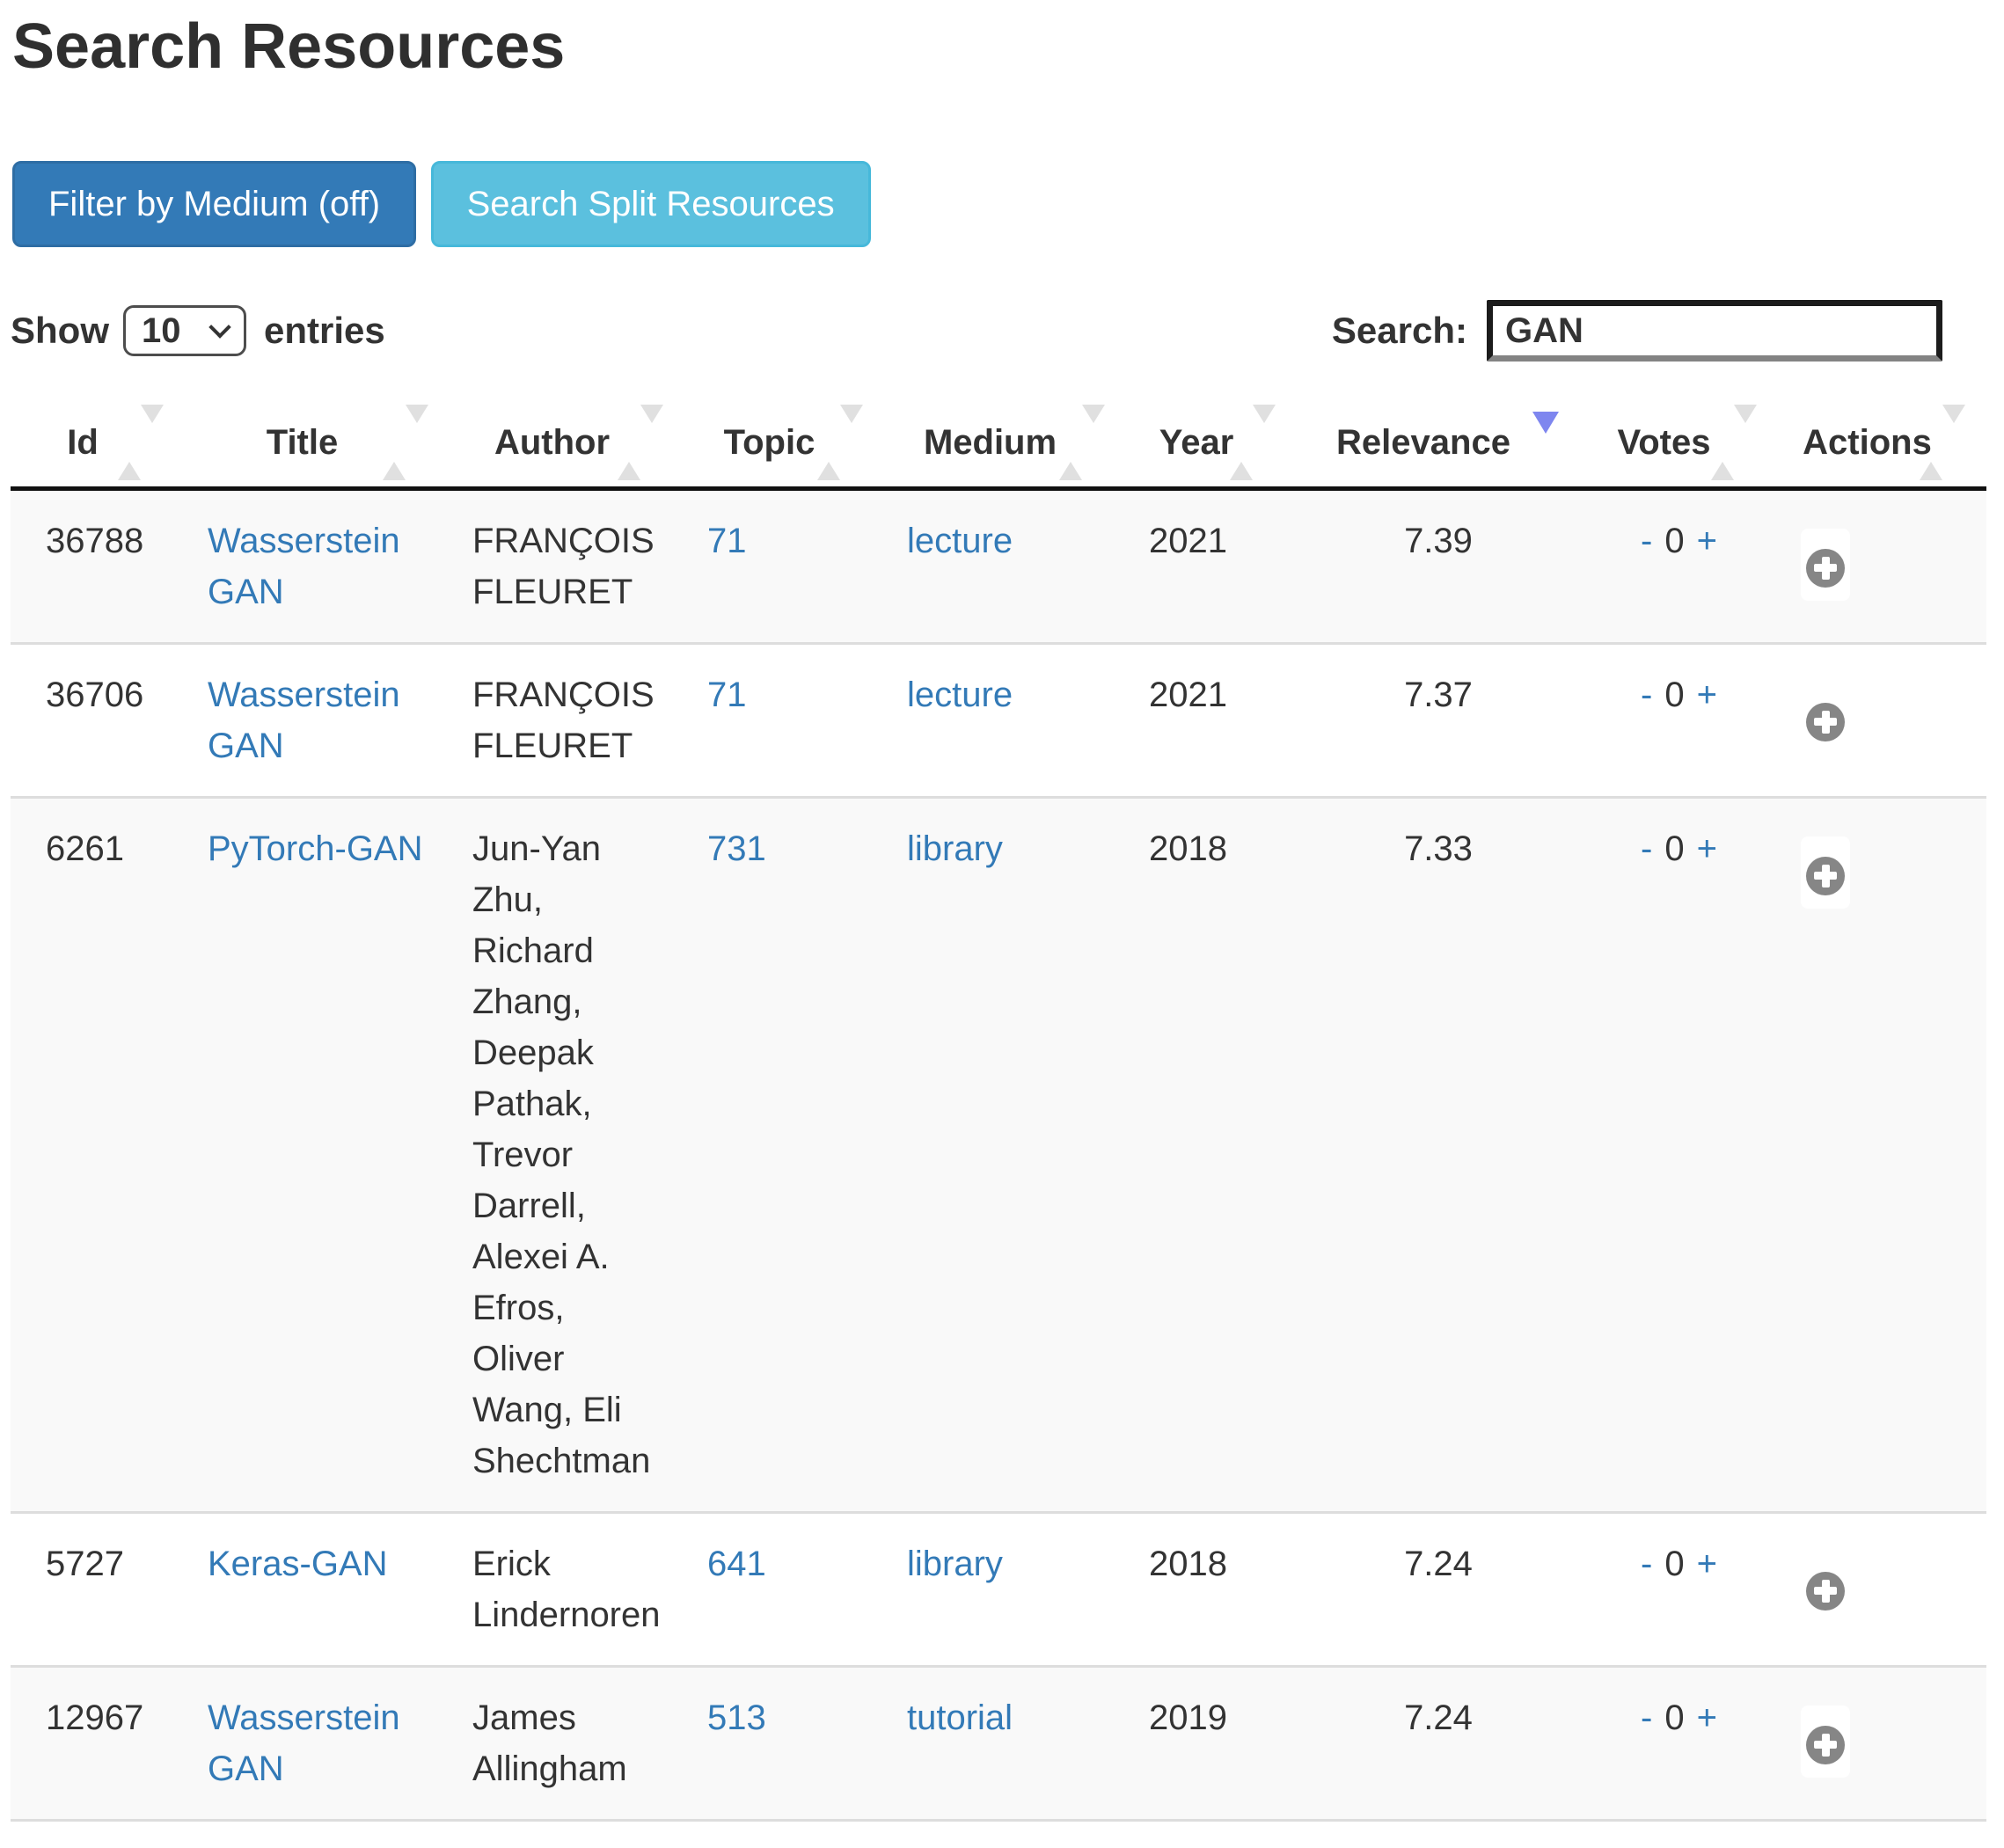  What do you see at coordinates (184, 331) in the screenshot?
I see `entries-select: 10` at bounding box center [184, 331].